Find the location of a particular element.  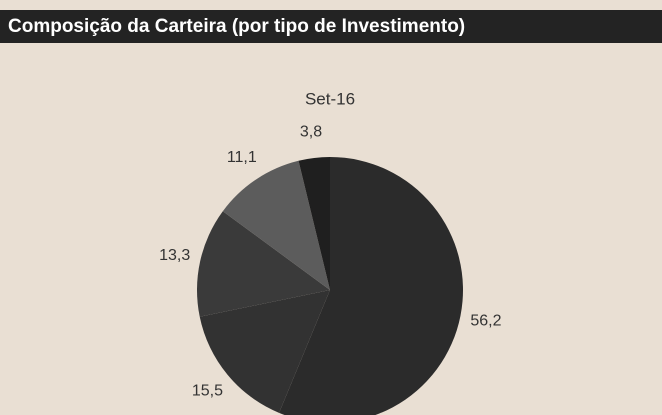

data-label: 3,8 is located at coordinates (311, 131).